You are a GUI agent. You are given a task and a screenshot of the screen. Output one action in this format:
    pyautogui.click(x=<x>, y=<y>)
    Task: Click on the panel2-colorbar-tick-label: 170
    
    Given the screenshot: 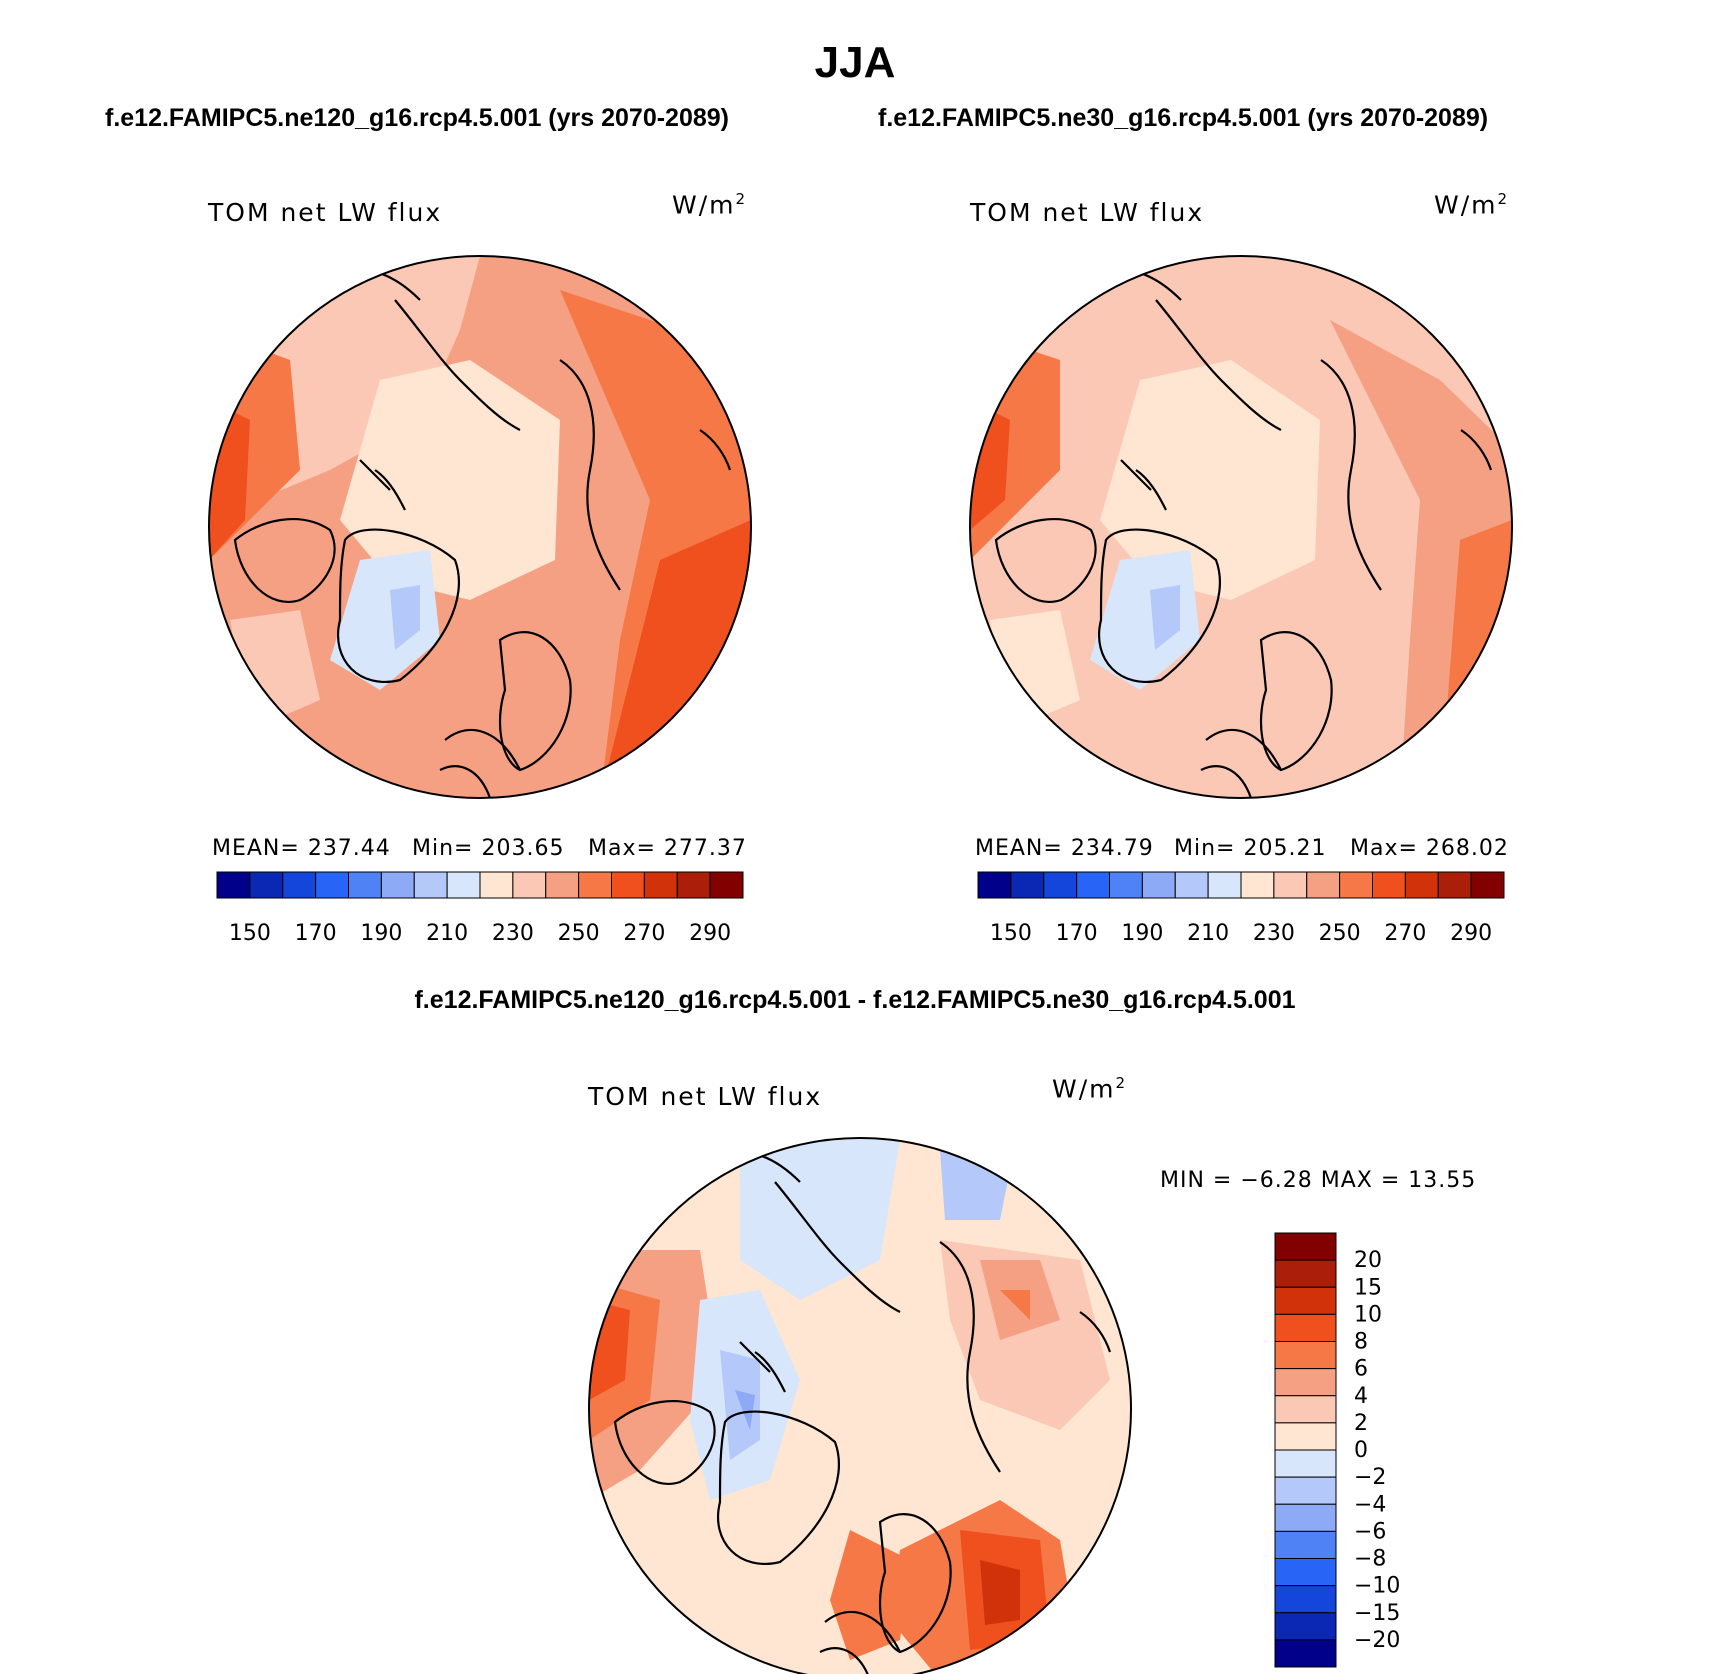 What is the action you would take?
    pyautogui.click(x=1077, y=933)
    